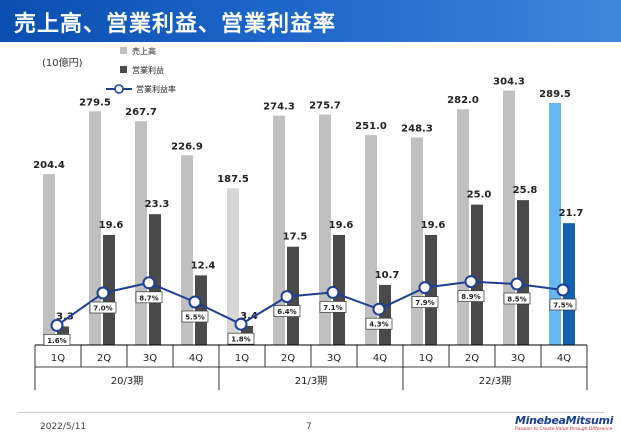 The height and width of the screenshot is (438, 621). What do you see at coordinates (311, 412) in the screenshot?
I see `footer-divider` at bounding box center [311, 412].